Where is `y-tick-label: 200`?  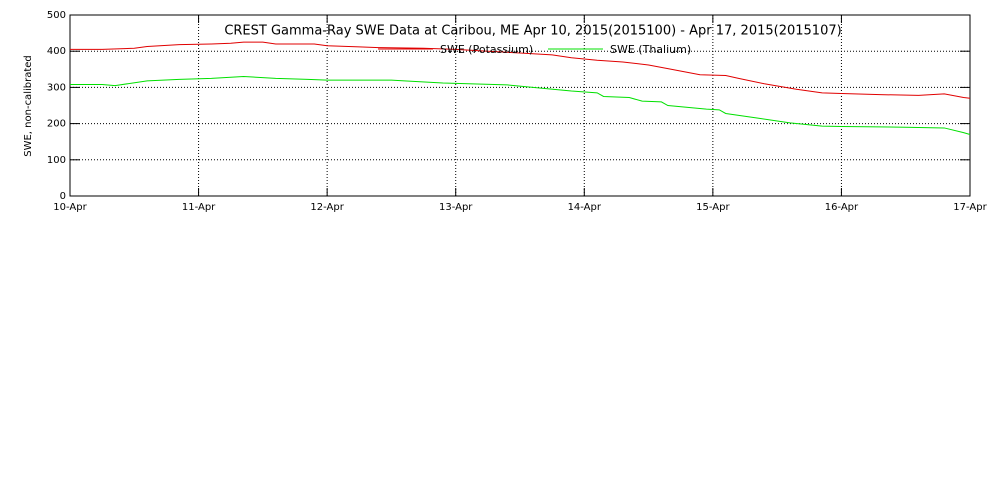 y-tick-label: 200 is located at coordinates (56, 124).